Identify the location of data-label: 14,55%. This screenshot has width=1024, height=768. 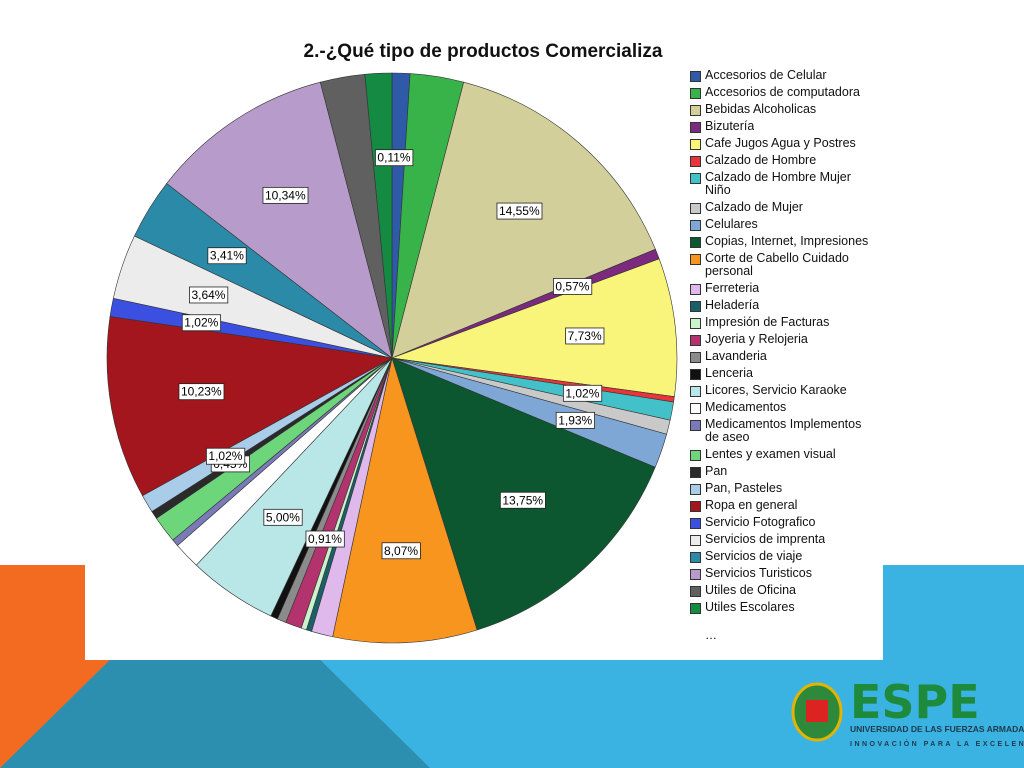
(519, 211).